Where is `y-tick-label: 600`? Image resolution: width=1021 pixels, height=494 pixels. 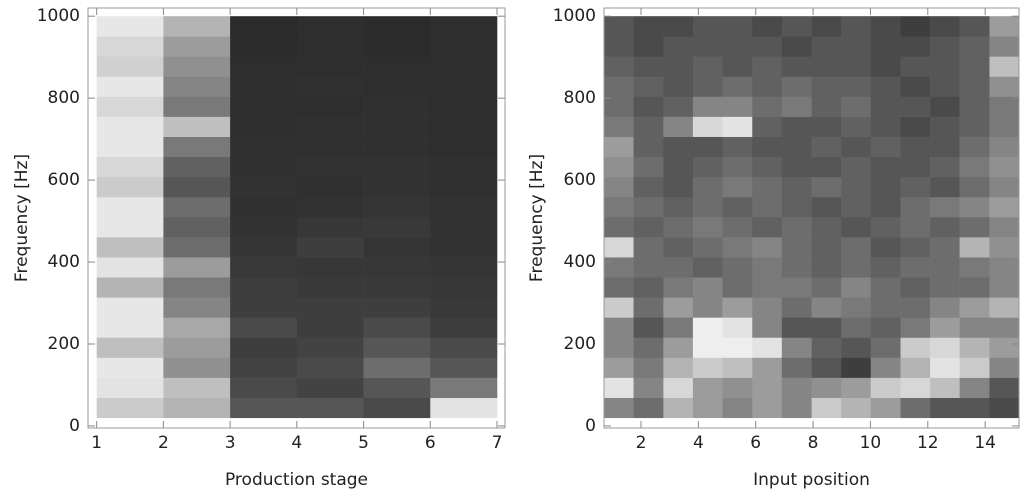 y-tick-label: 600 is located at coordinates (64, 180).